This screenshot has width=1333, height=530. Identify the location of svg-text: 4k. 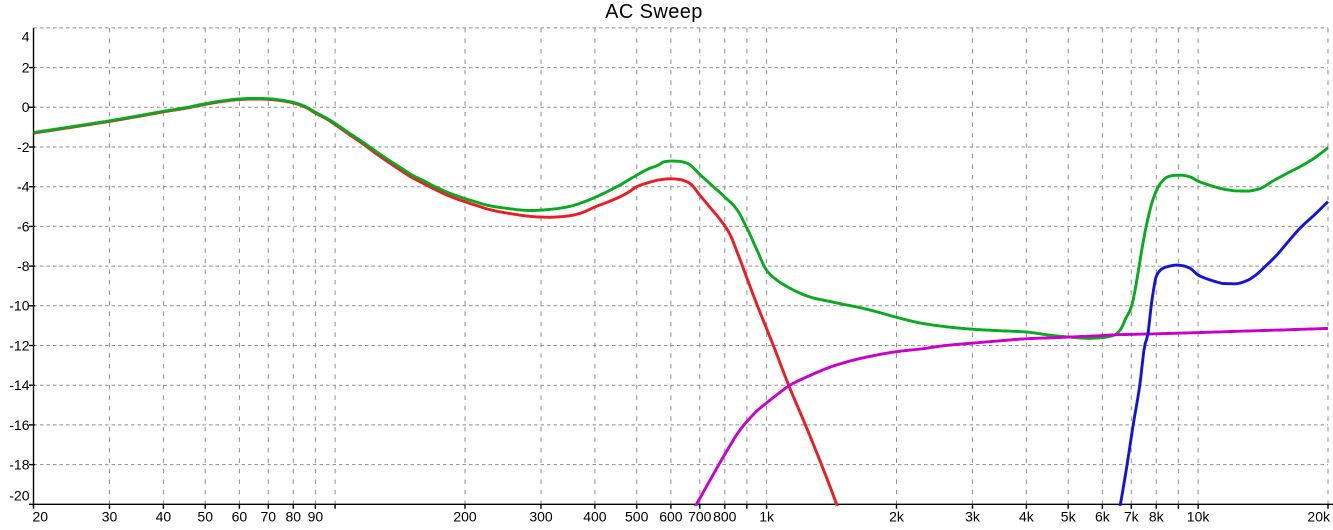
(1027, 517).